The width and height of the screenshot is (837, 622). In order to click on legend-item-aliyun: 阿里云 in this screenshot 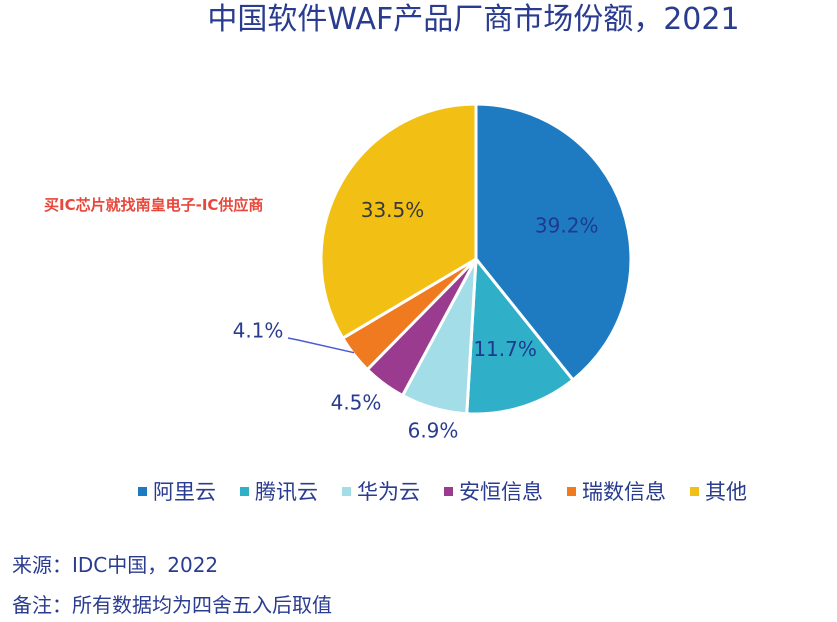, I will do `click(177, 491)`.